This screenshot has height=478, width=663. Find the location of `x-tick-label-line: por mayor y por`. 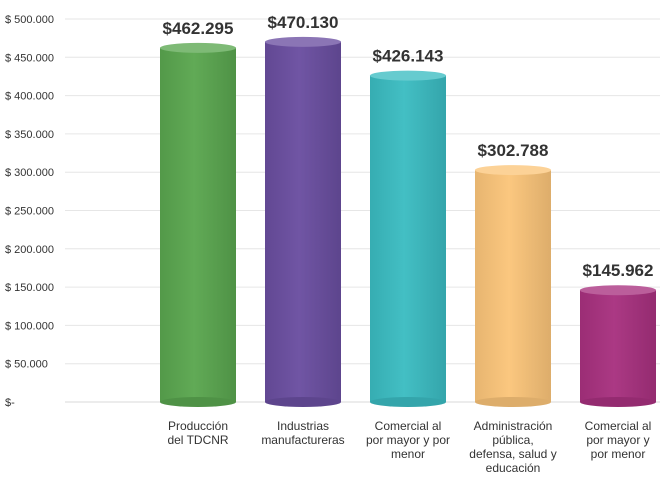

x-tick-label-line: por mayor y por is located at coordinates (408, 440).